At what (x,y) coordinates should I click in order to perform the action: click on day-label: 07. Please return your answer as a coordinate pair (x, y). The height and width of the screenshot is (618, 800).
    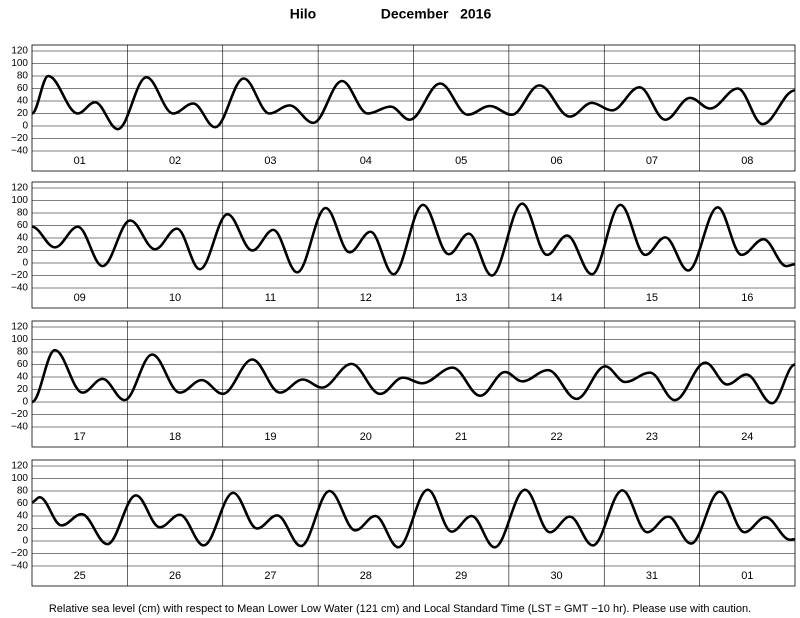
    Looking at the image, I should click on (652, 161).